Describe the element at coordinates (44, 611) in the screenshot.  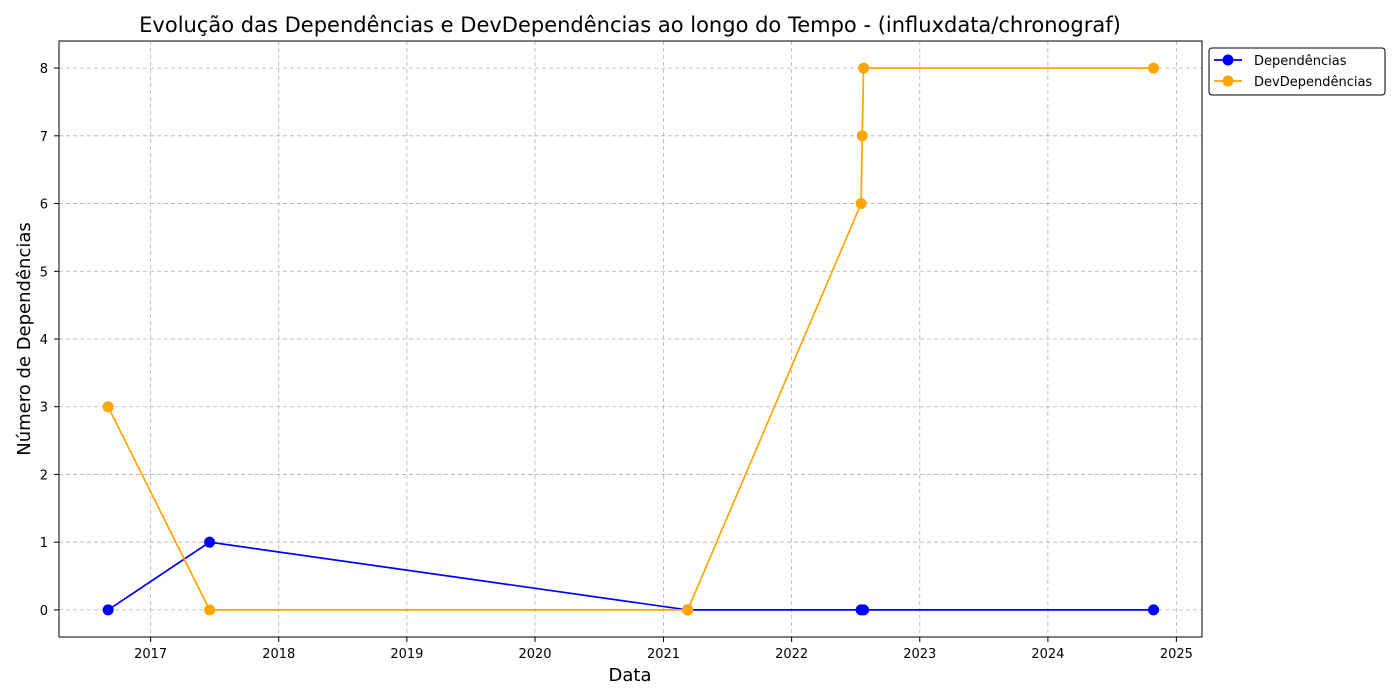
I see `y-tick-label: 0` at that location.